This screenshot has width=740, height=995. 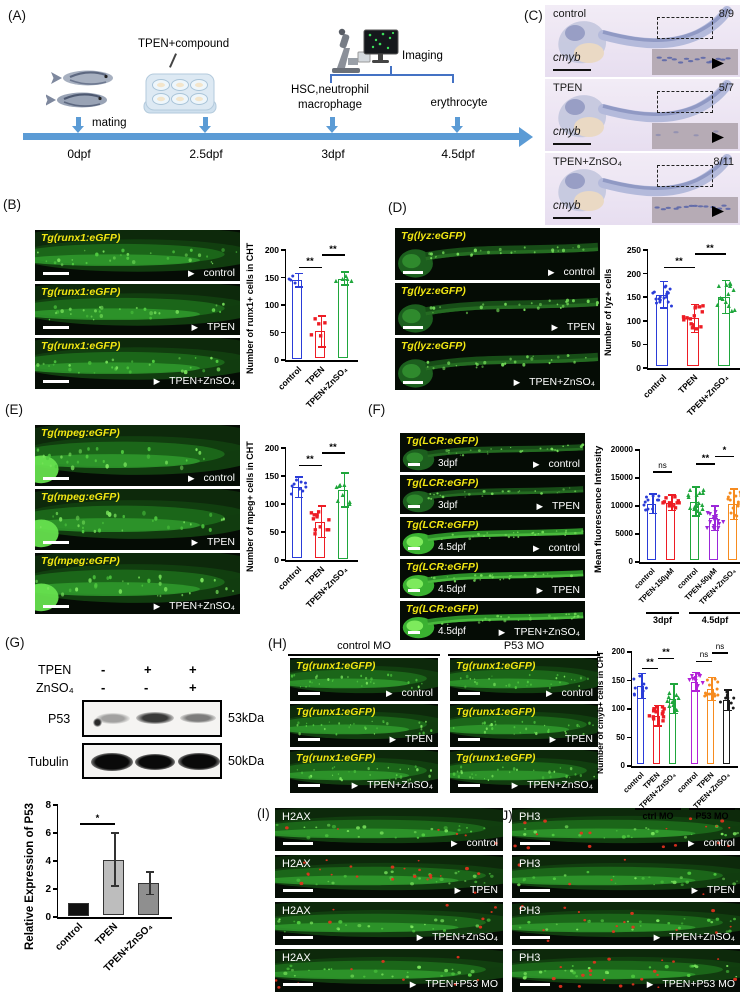 What do you see at coordinates (691, 984) in the screenshot?
I see `condition-label: ▶ TPEN+P53 MO` at bounding box center [691, 984].